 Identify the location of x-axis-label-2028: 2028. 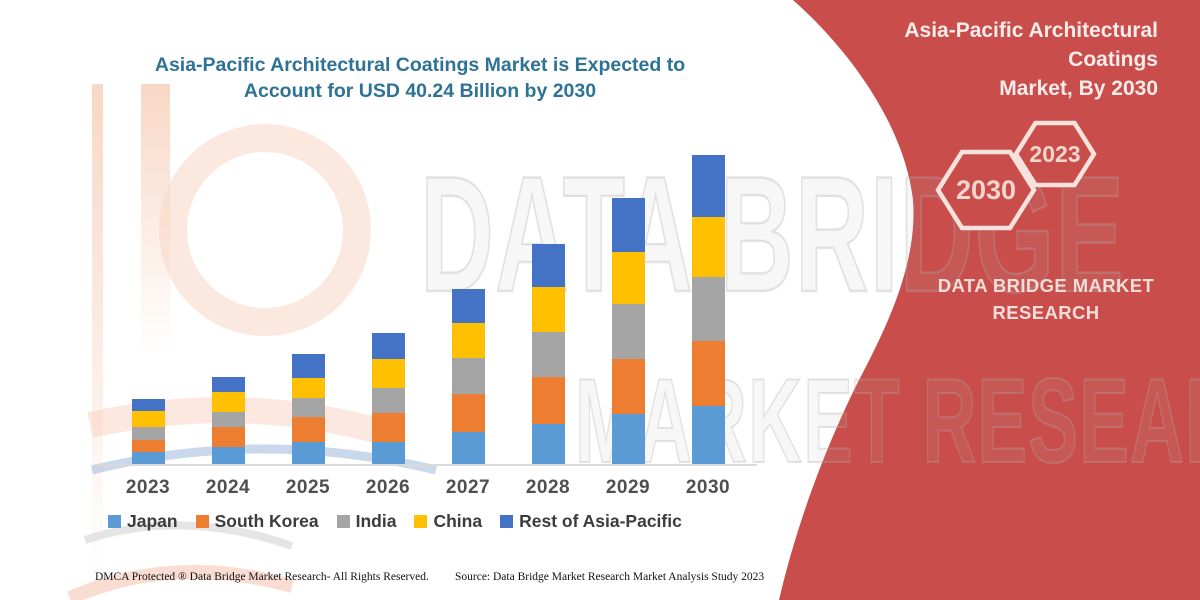
(548, 487).